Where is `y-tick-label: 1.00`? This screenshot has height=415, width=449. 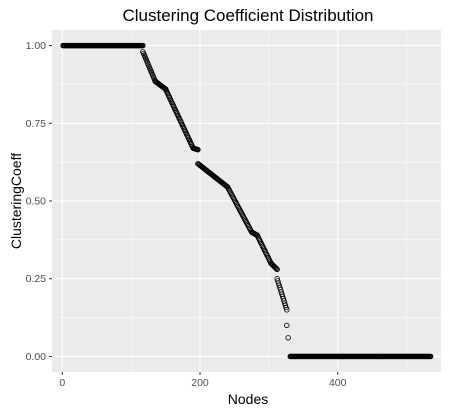 y-tick-label: 1.00 is located at coordinates (36, 46).